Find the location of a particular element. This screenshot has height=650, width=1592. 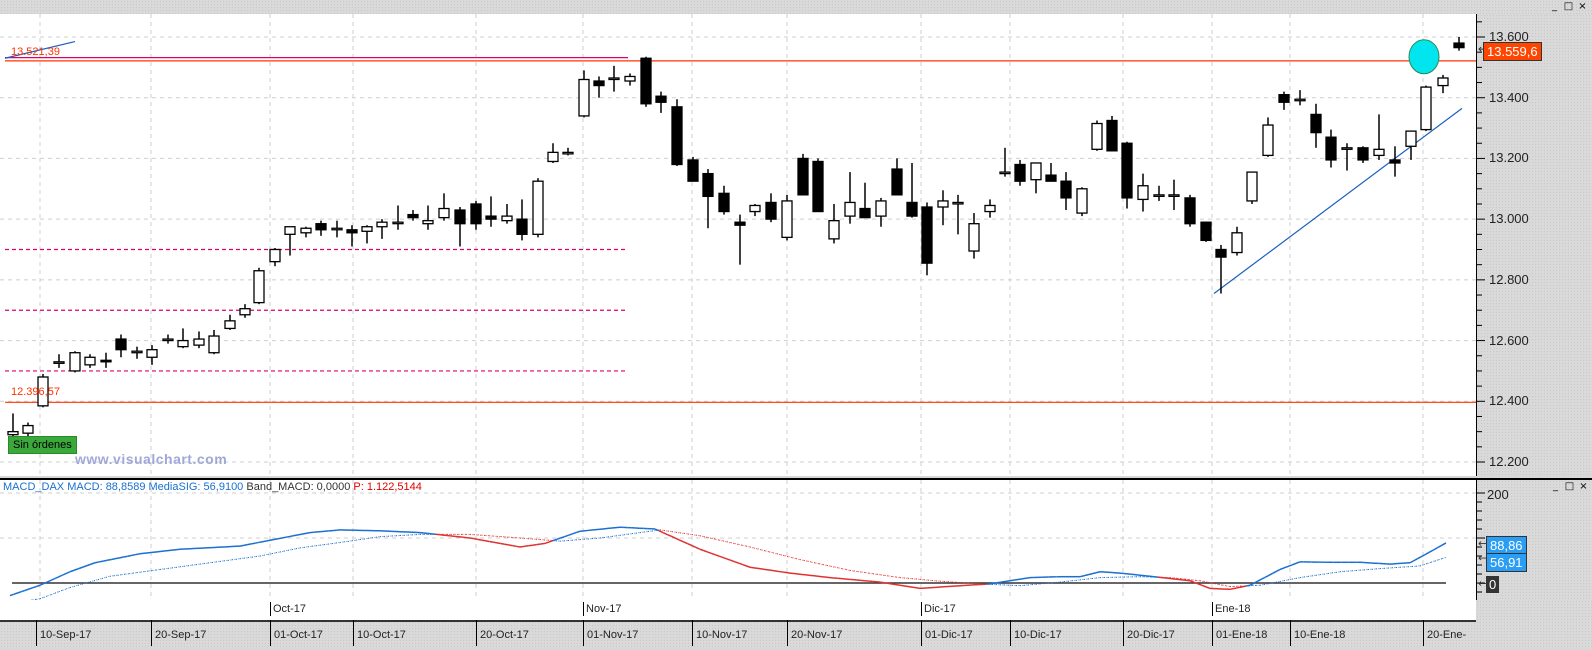

close-icon: × is located at coordinates (1582, 7).